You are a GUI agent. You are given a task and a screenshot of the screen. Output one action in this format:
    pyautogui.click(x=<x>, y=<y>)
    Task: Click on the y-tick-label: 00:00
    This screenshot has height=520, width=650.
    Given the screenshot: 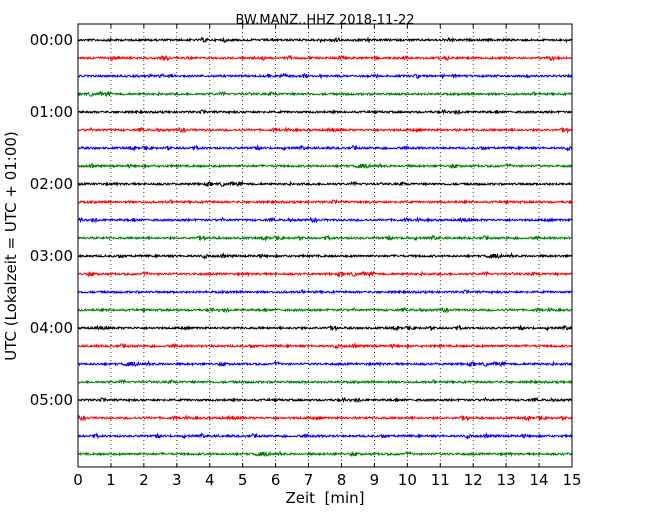 What is the action you would take?
    pyautogui.click(x=51, y=40)
    